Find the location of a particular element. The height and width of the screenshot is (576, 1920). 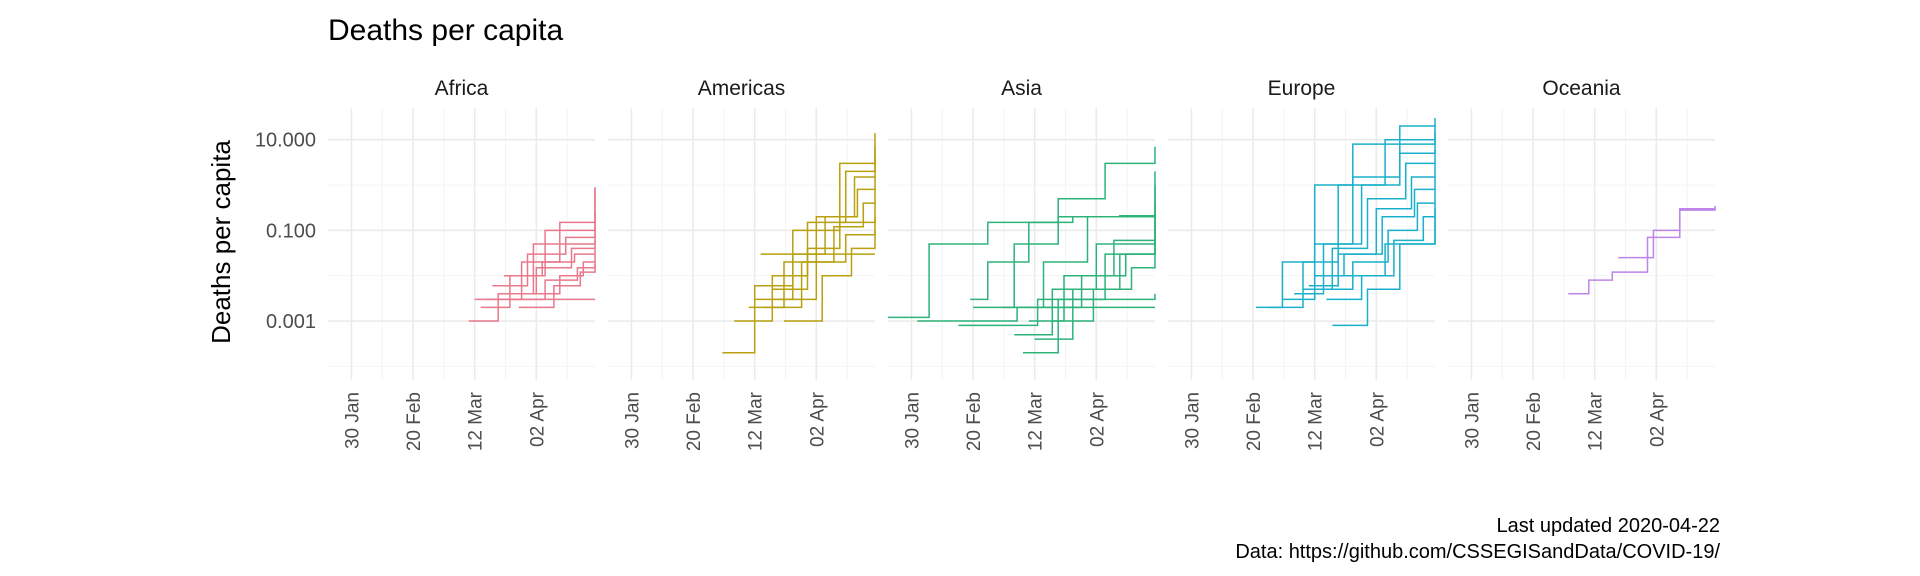

caption-updated: Last updated 2020-04-22 is located at coordinates (1608, 526).